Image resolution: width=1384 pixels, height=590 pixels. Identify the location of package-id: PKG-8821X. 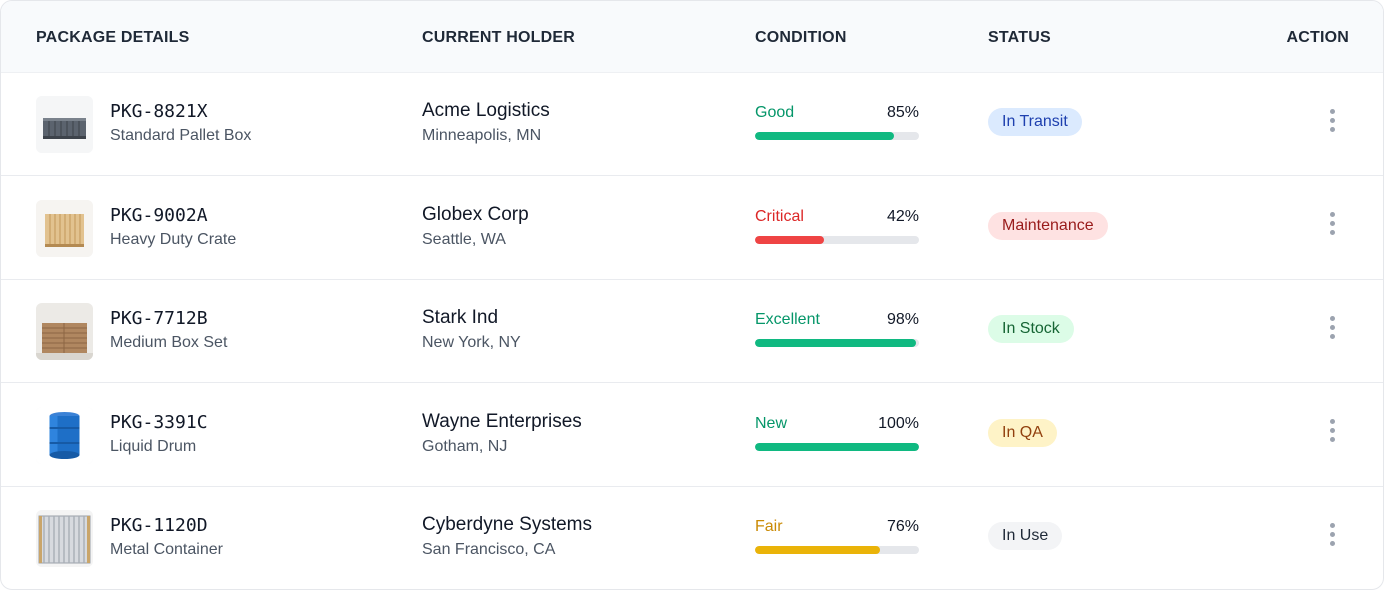
(159, 111).